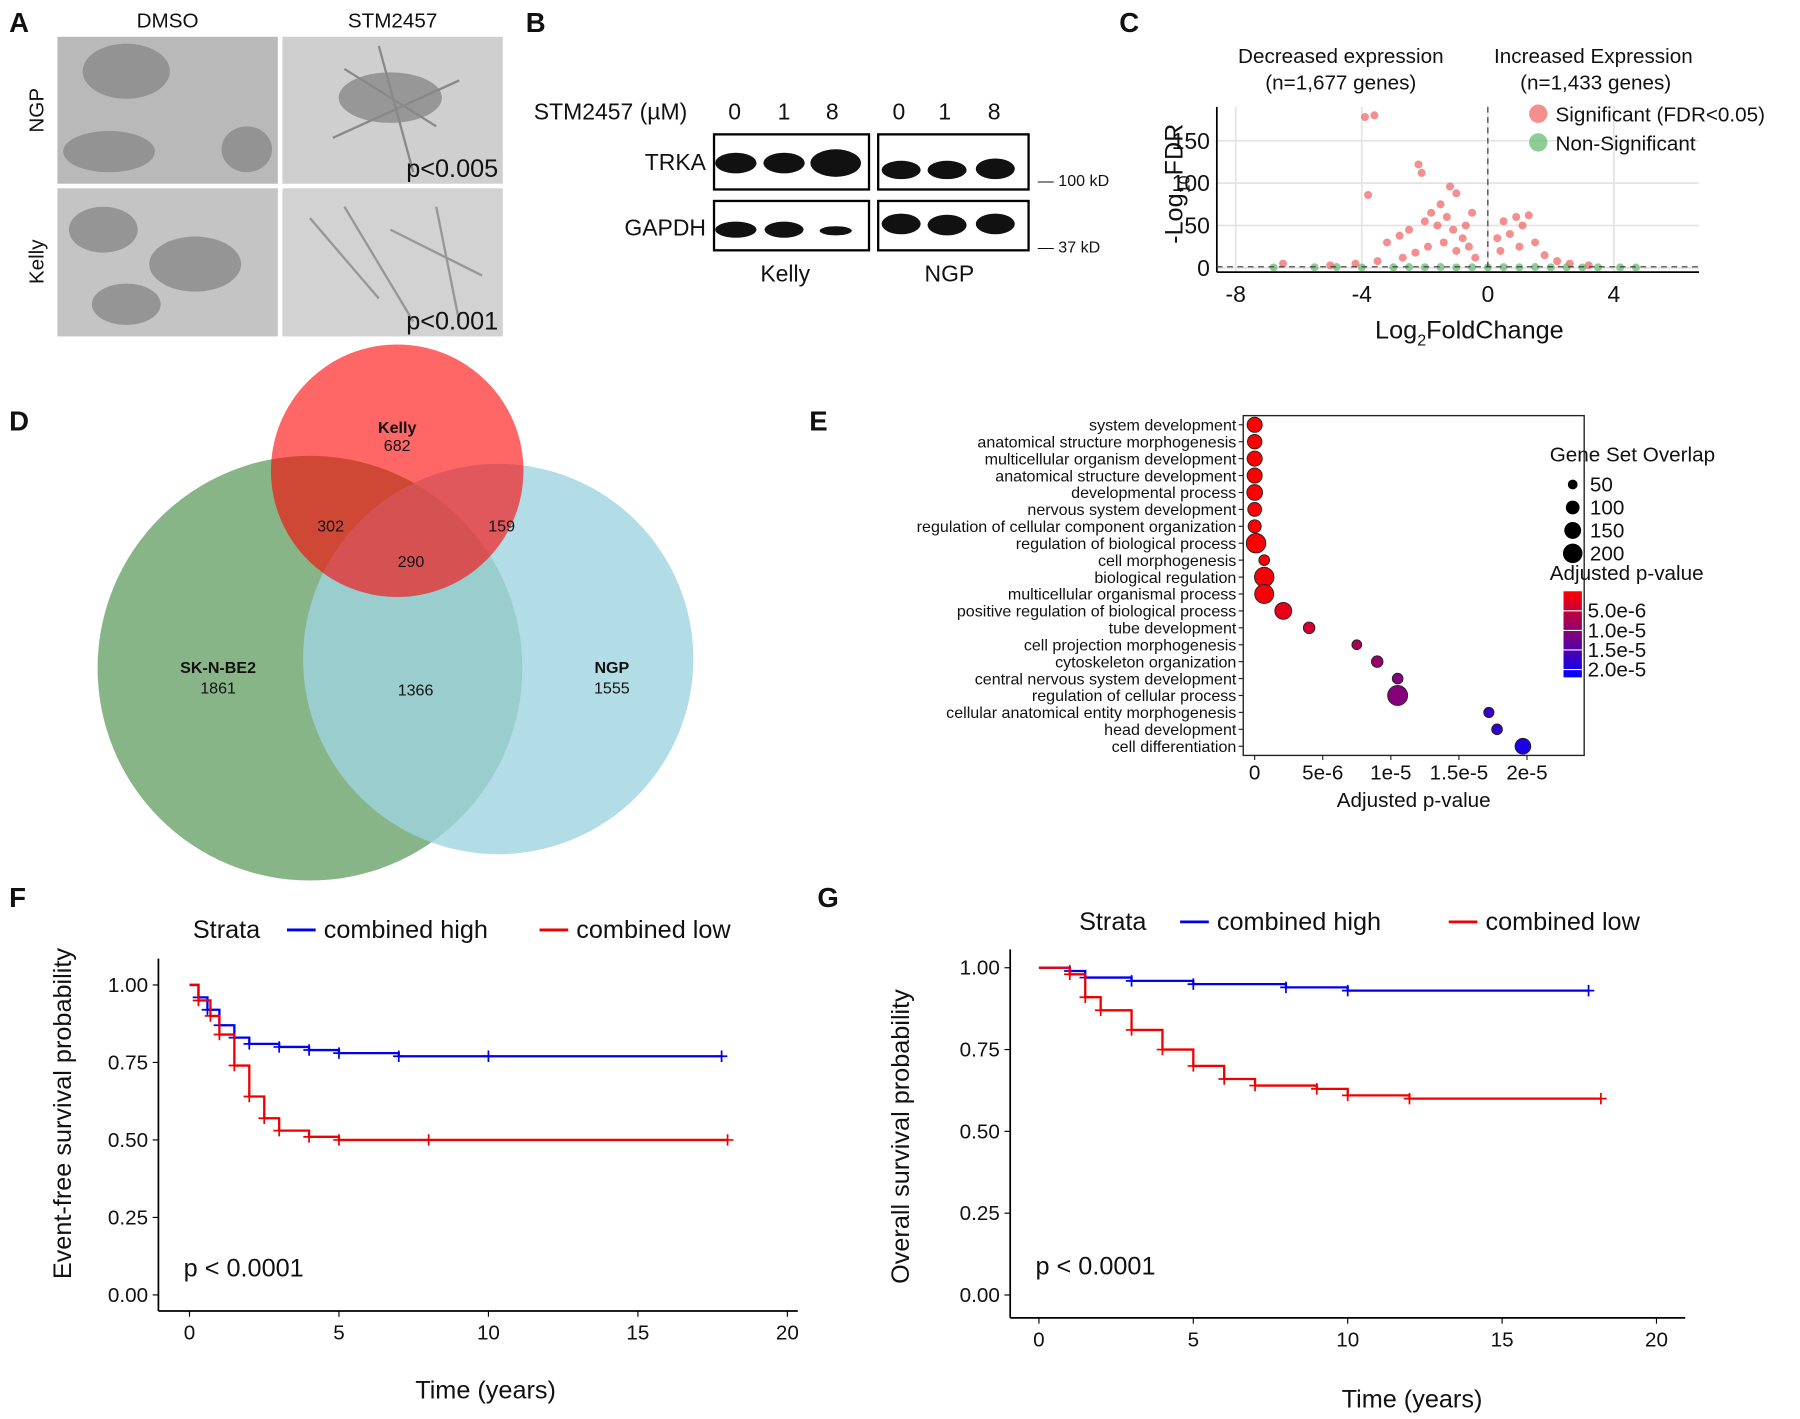  What do you see at coordinates (901, 1136) in the screenshot?
I see `y-axis-label: Overall survival probability` at bounding box center [901, 1136].